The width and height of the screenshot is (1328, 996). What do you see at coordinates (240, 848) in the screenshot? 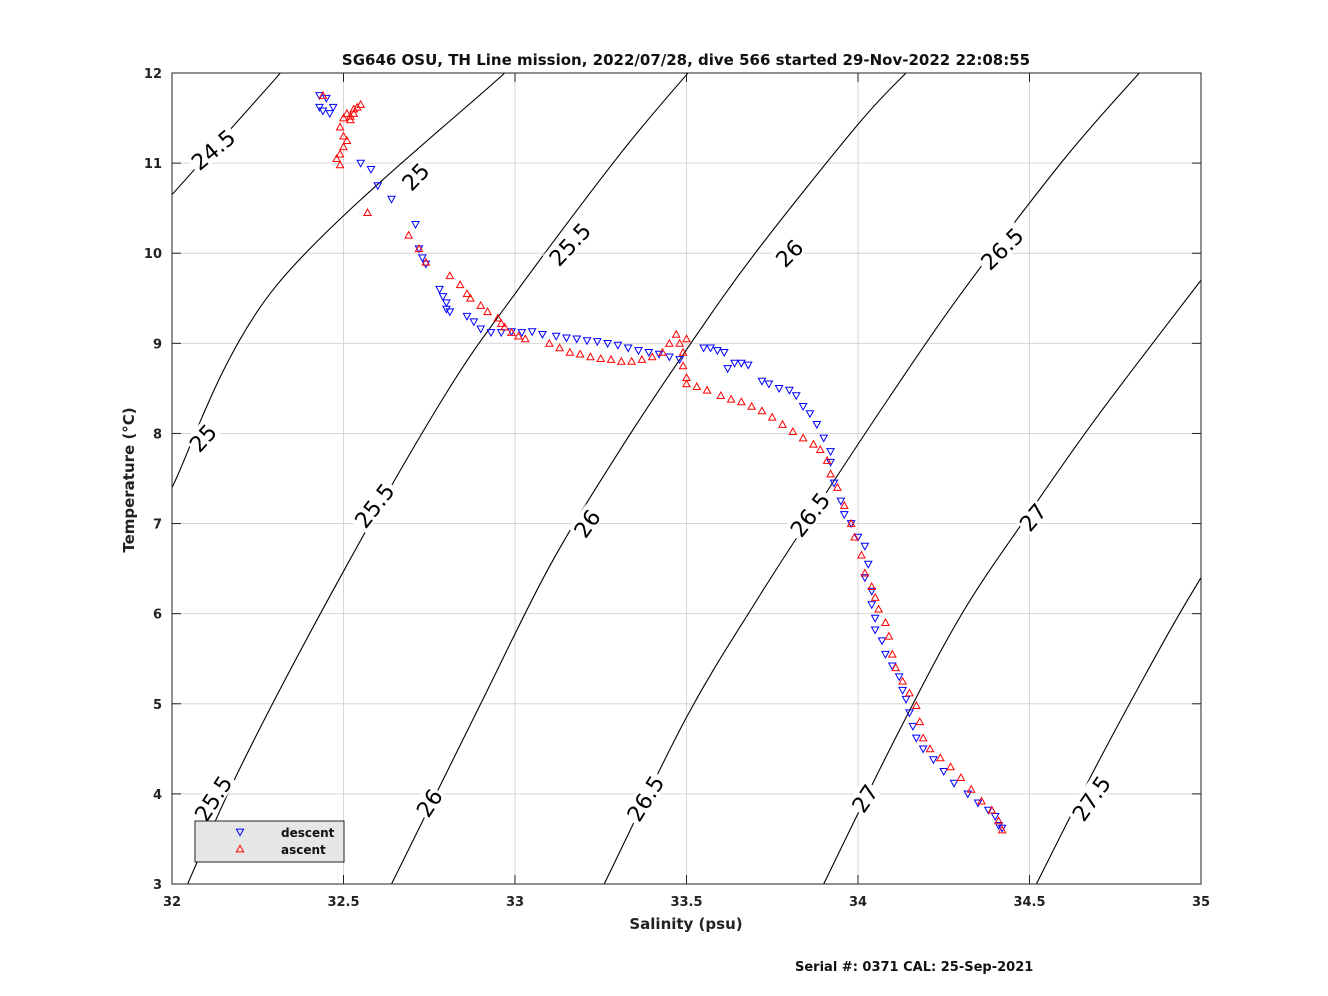
I see `legend-marker-ascent` at bounding box center [240, 848].